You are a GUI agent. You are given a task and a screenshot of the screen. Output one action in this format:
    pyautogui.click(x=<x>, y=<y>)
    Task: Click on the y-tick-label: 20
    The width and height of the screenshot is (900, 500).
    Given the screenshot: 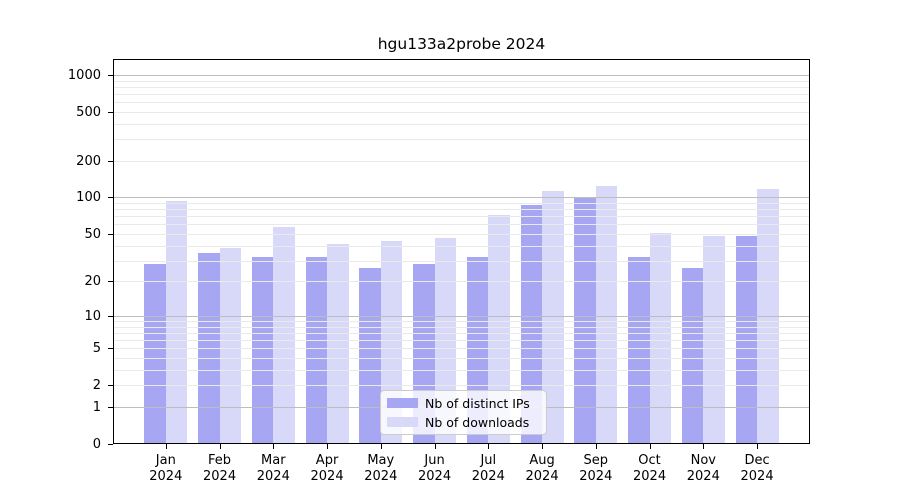 What is the action you would take?
    pyautogui.click(x=92, y=282)
    